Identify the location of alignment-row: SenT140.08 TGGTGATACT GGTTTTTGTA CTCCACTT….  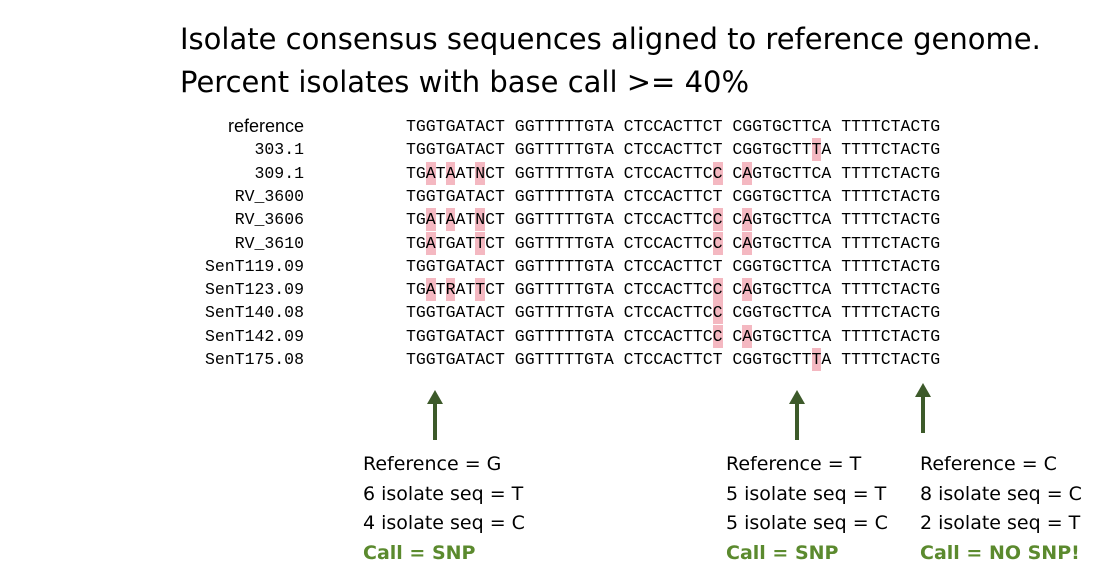
(550, 313).